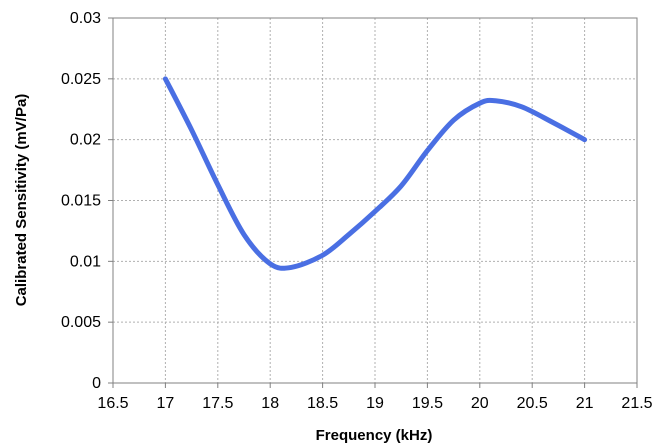 The image size is (671, 445). Describe the element at coordinates (85, 140) in the screenshot. I see `y-tick-label: 0.02` at that location.